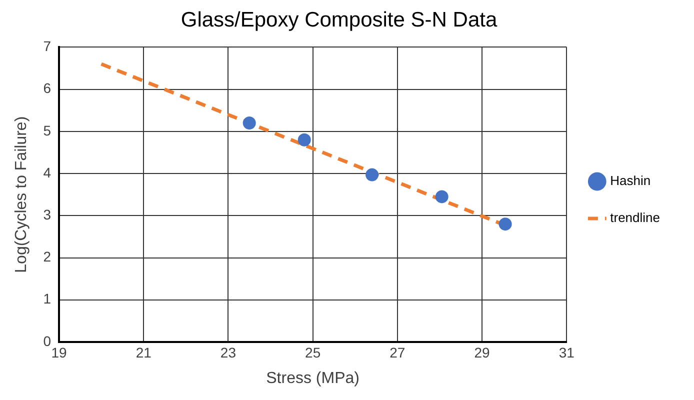 This screenshot has width=694, height=400. What do you see at coordinates (313, 378) in the screenshot?
I see `x-axis-title: Stress (MPa)` at bounding box center [313, 378].